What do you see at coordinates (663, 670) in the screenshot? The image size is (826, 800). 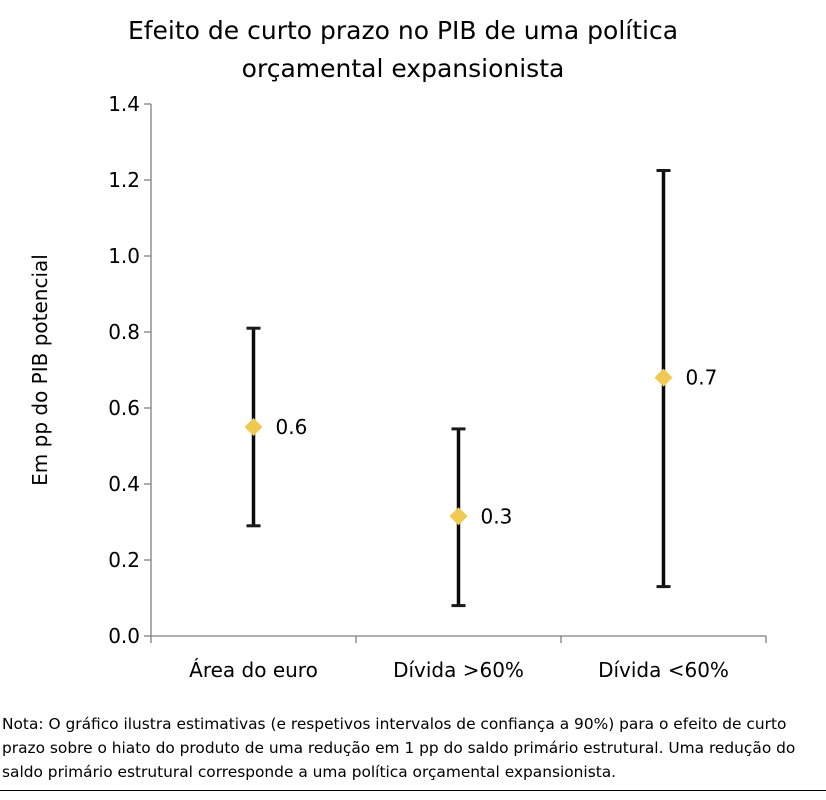 I see `x-category-label: Dívida <60%` at bounding box center [663, 670].